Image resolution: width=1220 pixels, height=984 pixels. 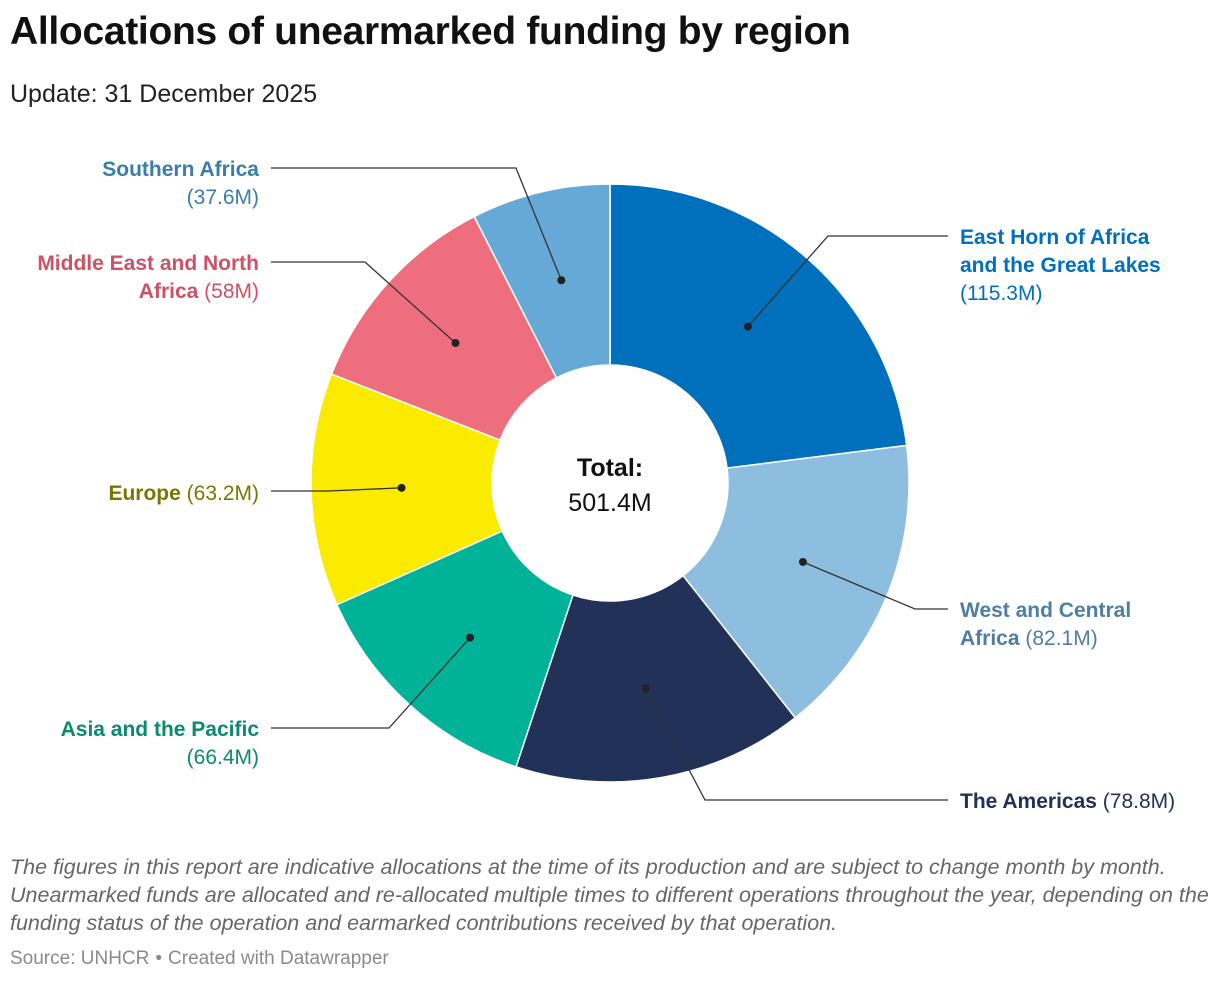 I want to click on label-name-east-horn-of-africa-and-the-great-lakes: and the Great Lakes, so click(x=1060, y=265).